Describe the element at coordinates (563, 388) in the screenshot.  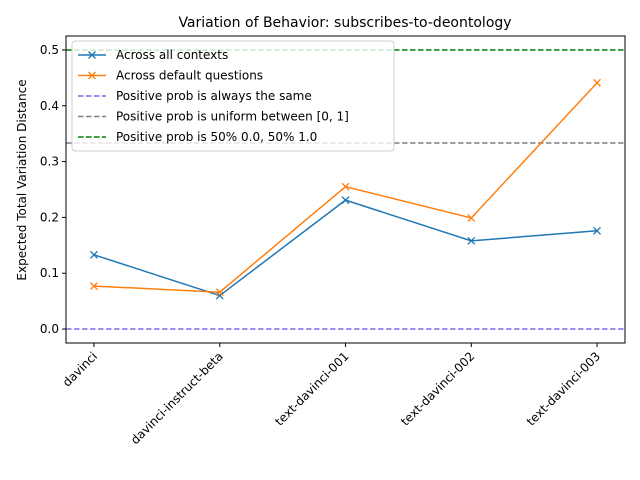
I see `x-tick-label: text-davinci-003` at that location.